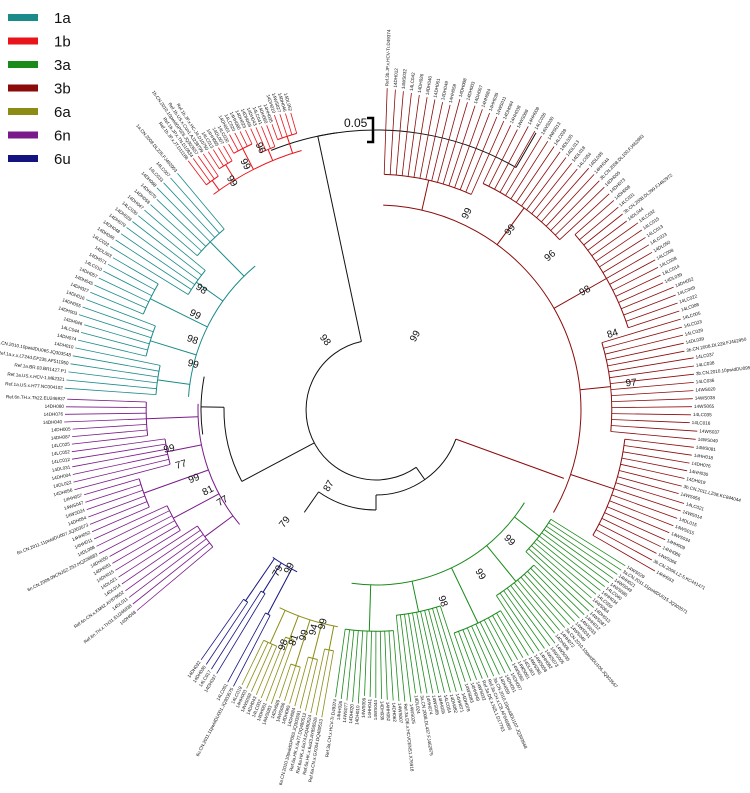 This screenshot has width=750, height=793. Describe the element at coordinates (441, 704) in the screenshot. I see `tip-label: 14HH055` at that location.